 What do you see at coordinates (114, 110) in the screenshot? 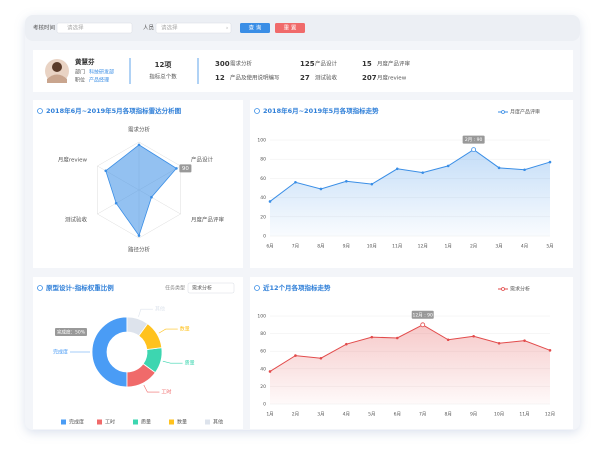
I see `panel-title: 2018年6月~2019年5月各项指标雷达分析图` at bounding box center [114, 110].